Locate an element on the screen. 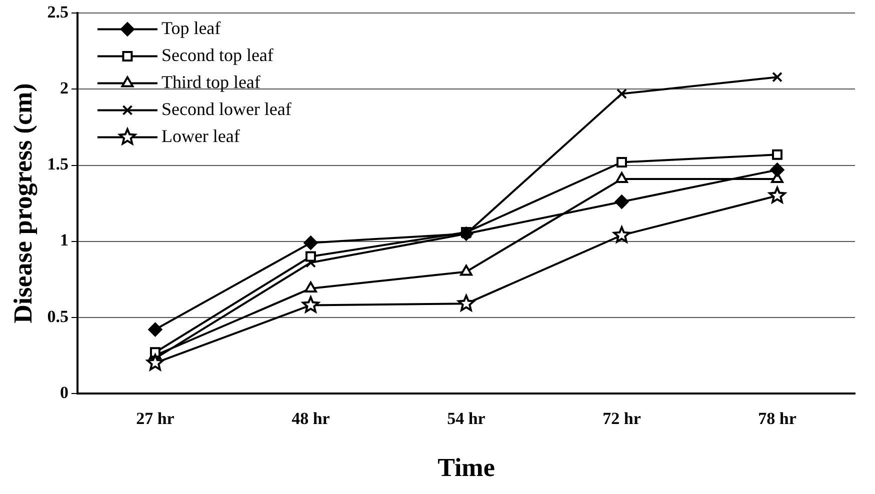 The height and width of the screenshot is (494, 875). legend-label: Second top leaf is located at coordinates (217, 54).